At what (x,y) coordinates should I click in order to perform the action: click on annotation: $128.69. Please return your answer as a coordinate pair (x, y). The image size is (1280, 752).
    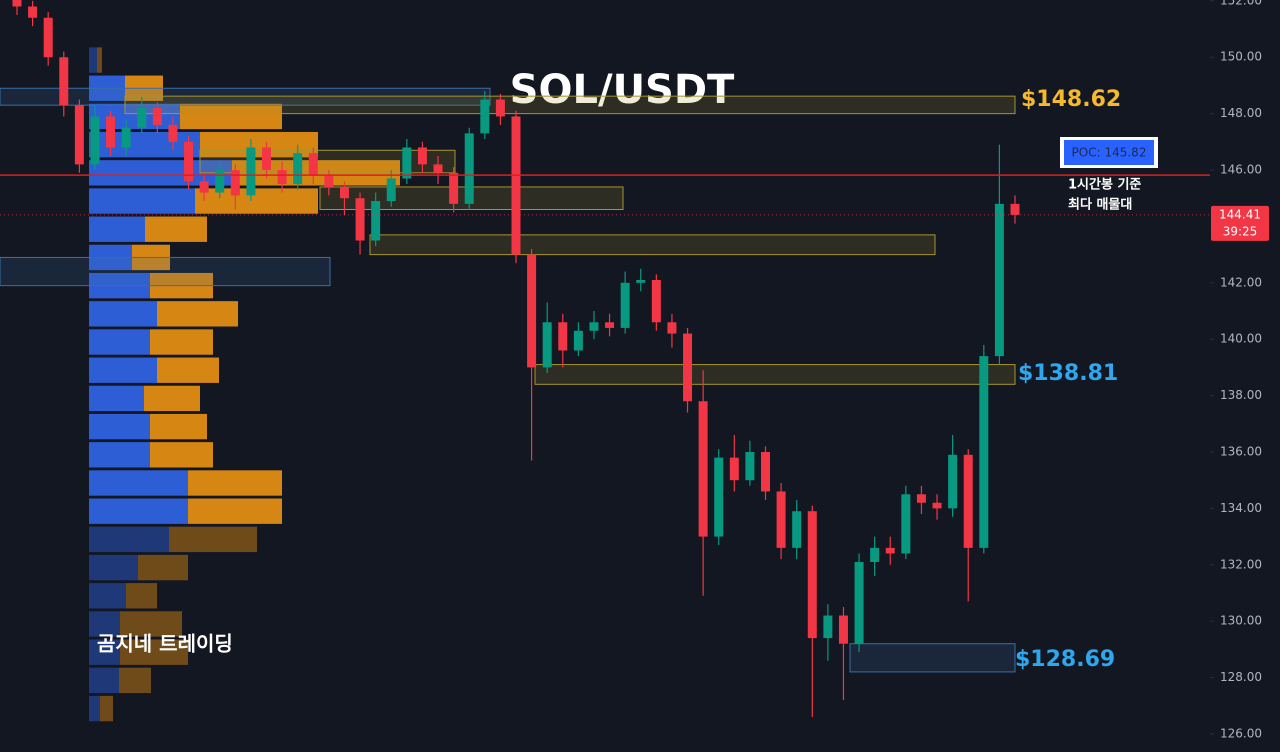
    Looking at the image, I should click on (1065, 659).